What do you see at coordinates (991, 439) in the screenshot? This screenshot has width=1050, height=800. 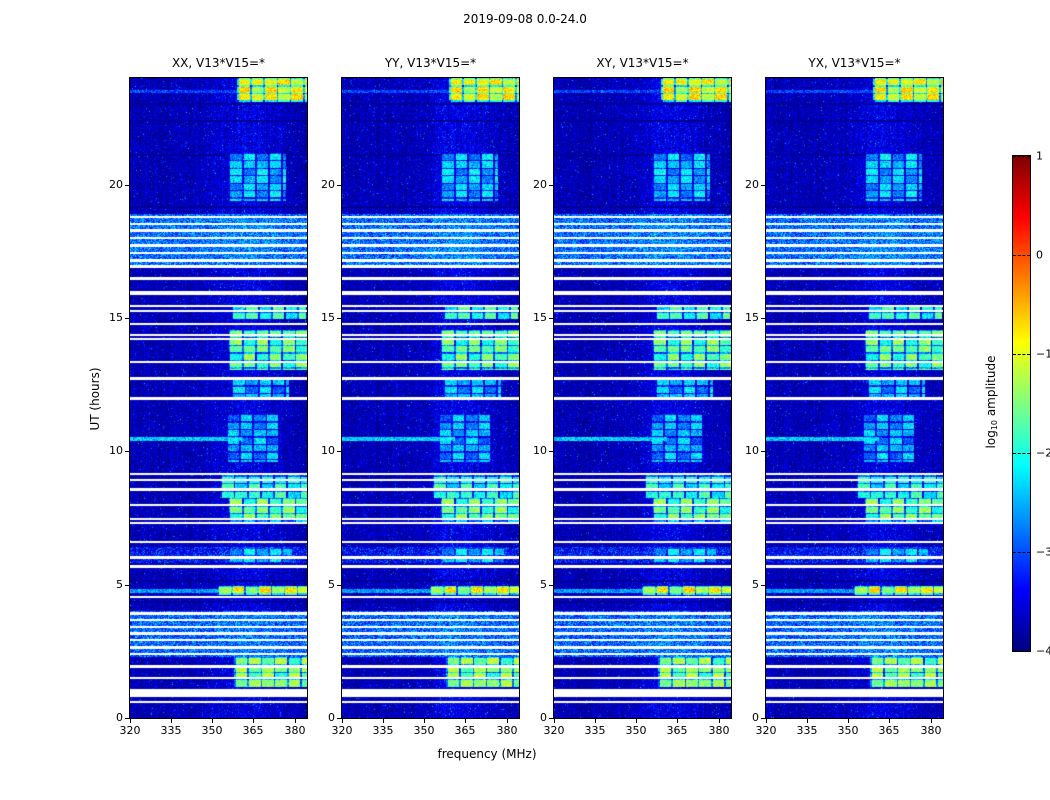 I see `colorbar-label-prefix: log` at bounding box center [991, 439].